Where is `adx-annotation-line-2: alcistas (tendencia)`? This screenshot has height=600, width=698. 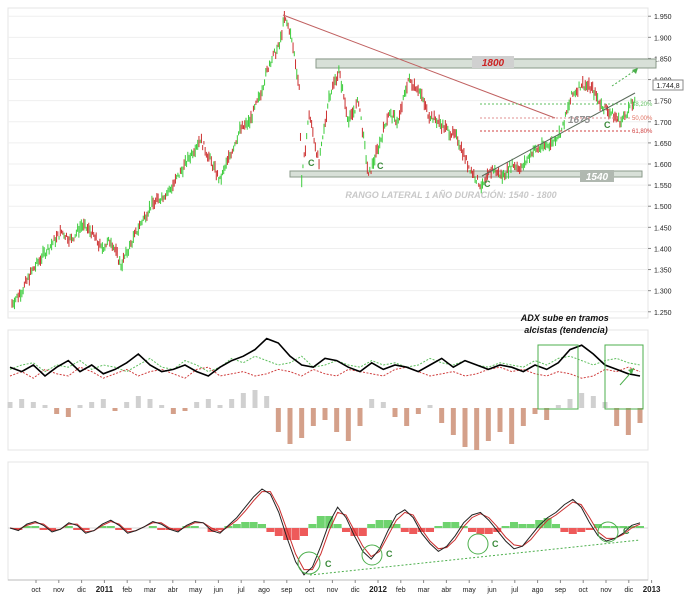 adx-annotation-line-2: alcistas (tendencia) is located at coordinates (566, 330).